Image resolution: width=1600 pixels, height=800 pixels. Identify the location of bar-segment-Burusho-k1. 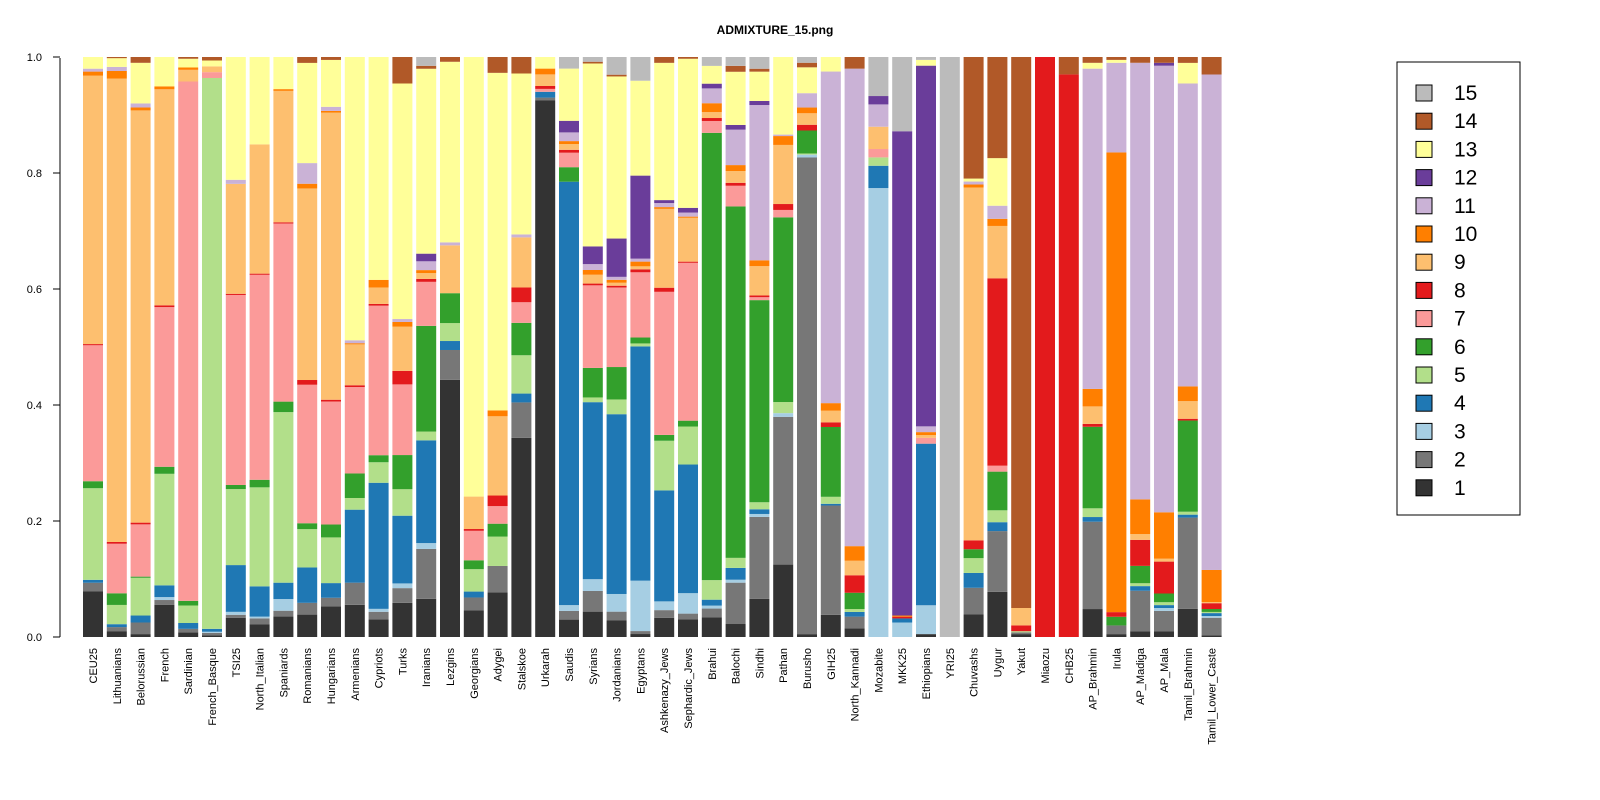
(807, 635).